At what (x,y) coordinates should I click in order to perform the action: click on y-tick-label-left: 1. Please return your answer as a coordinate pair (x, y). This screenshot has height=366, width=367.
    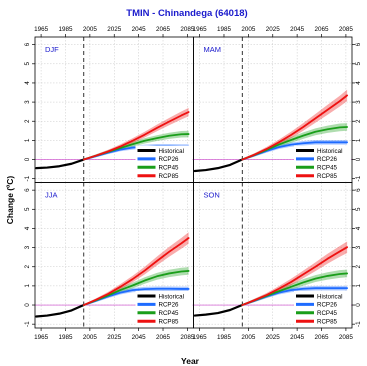
    Looking at the image, I should click on (27, 286).